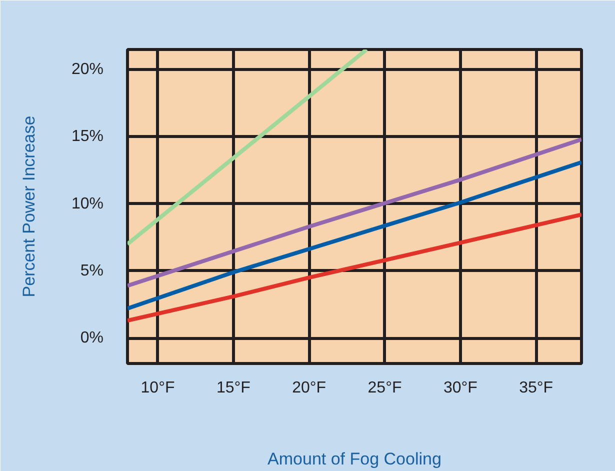 The image size is (615, 471). Describe the element at coordinates (28, 207) in the screenshot. I see `y-axis-title: Percent Power Increase` at that location.